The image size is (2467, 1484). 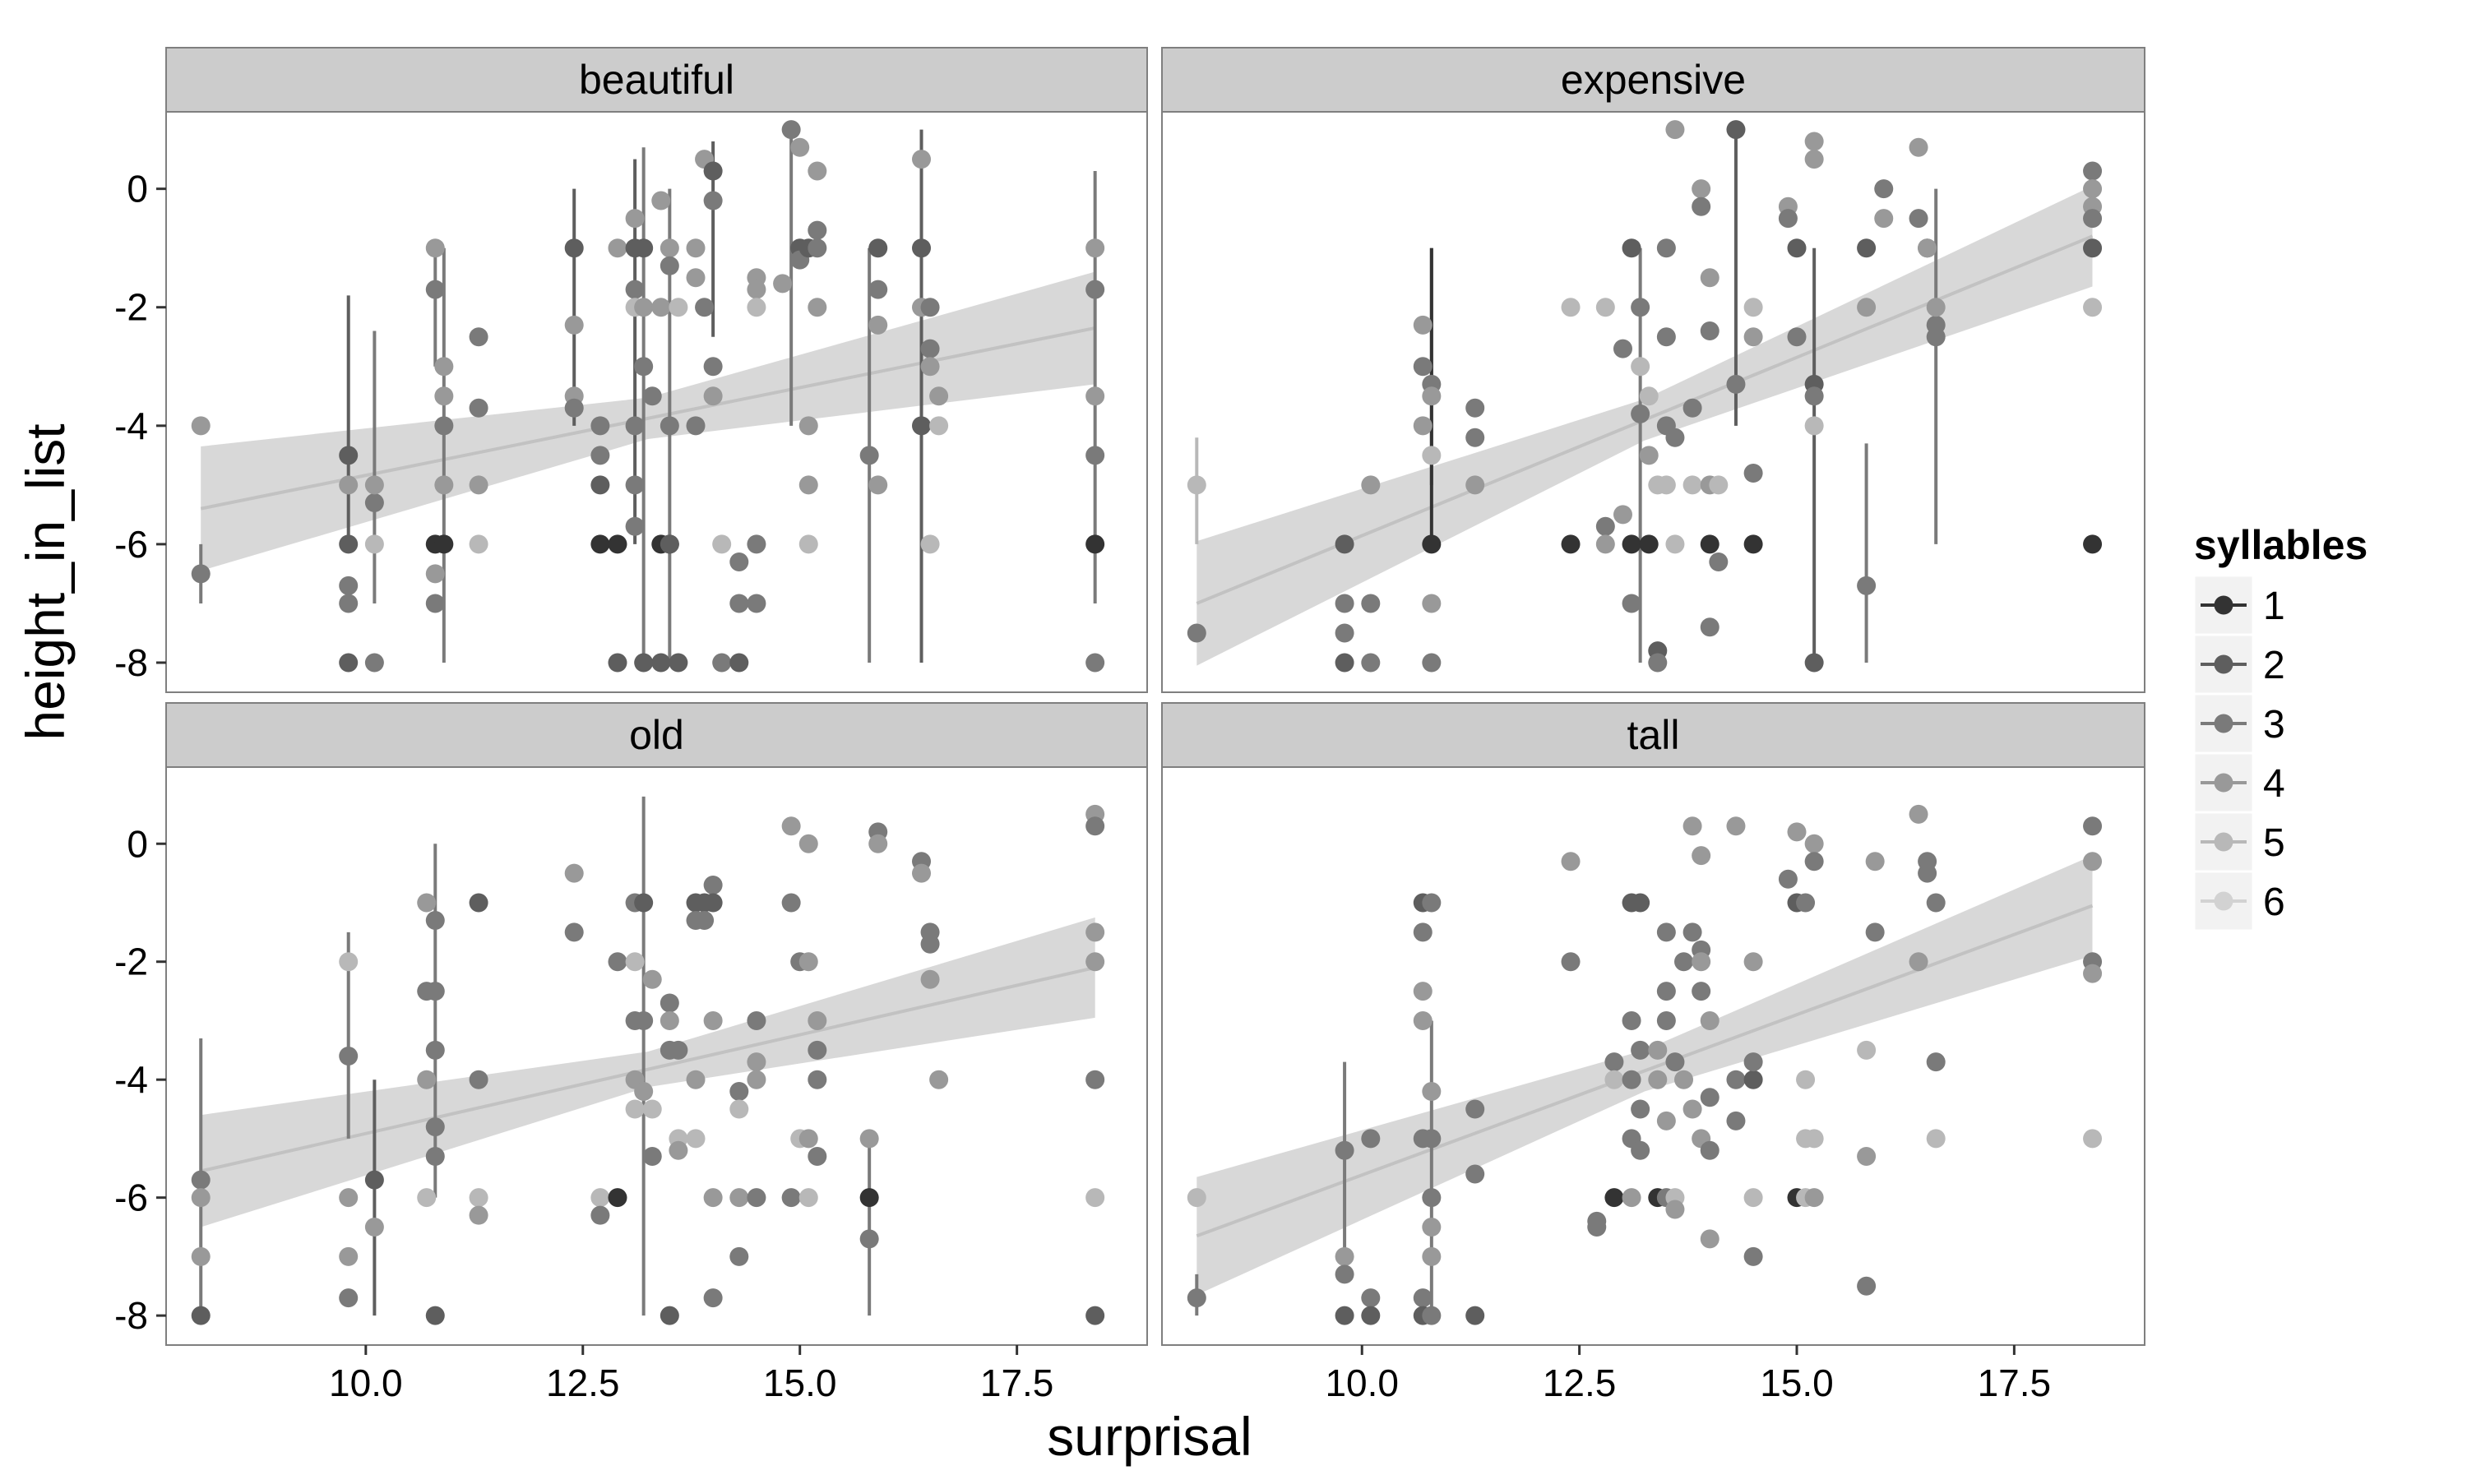 I want to click on y-tick-label: -6, so click(x=131, y=1198).